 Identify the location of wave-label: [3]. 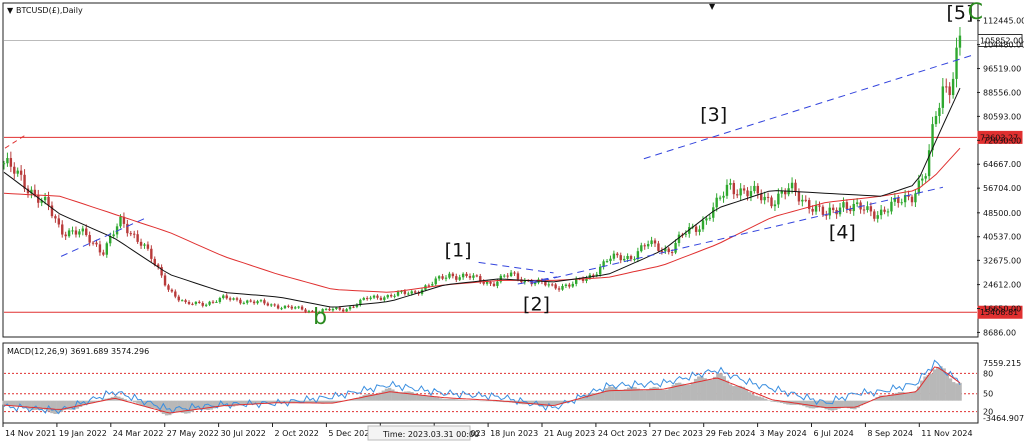
(713, 115).